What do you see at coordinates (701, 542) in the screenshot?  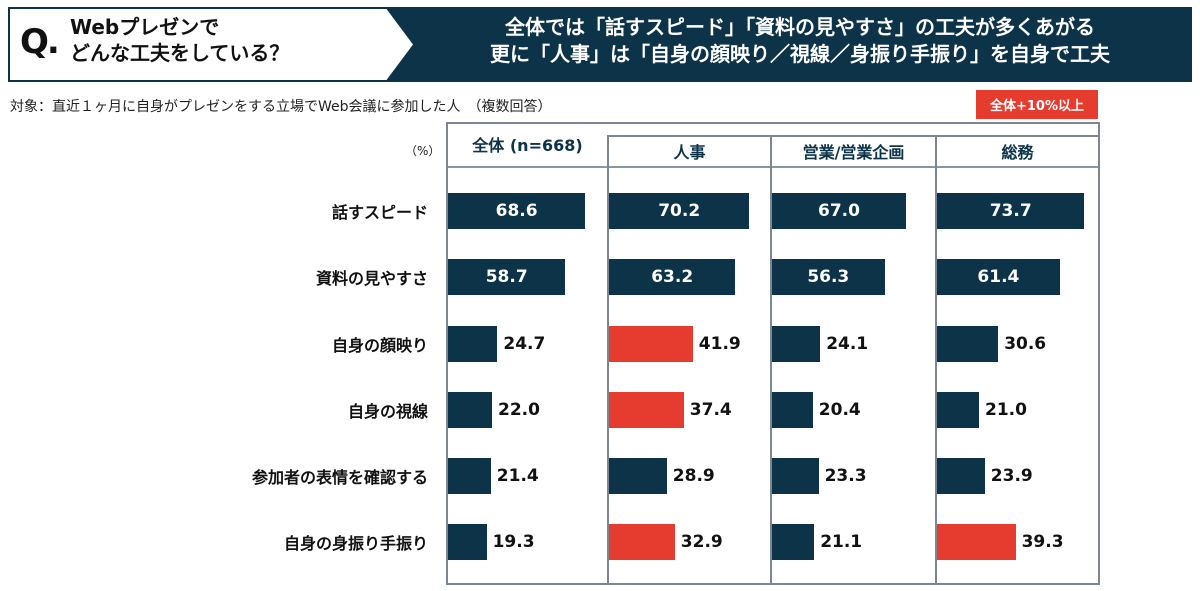 I see `data-label: 32.9` at bounding box center [701, 542].